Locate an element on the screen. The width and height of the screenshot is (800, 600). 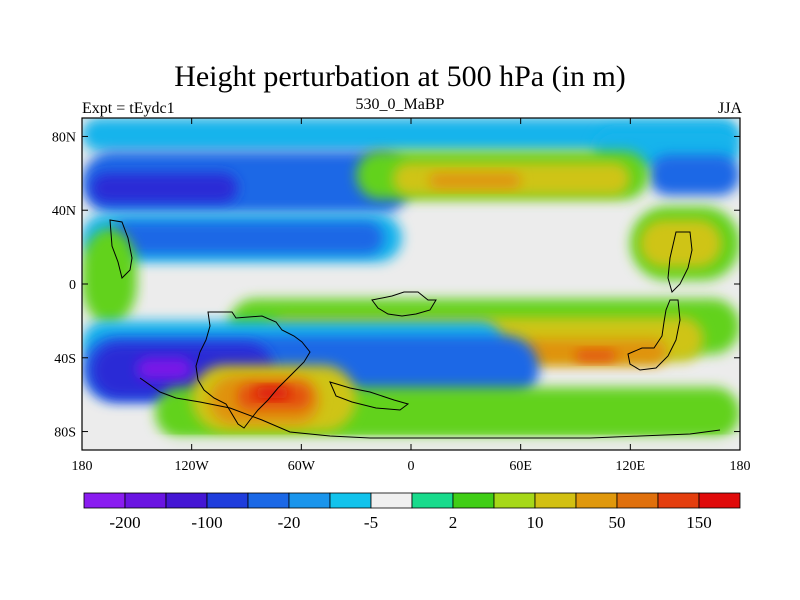
season-label: JJA is located at coordinates (729, 108).